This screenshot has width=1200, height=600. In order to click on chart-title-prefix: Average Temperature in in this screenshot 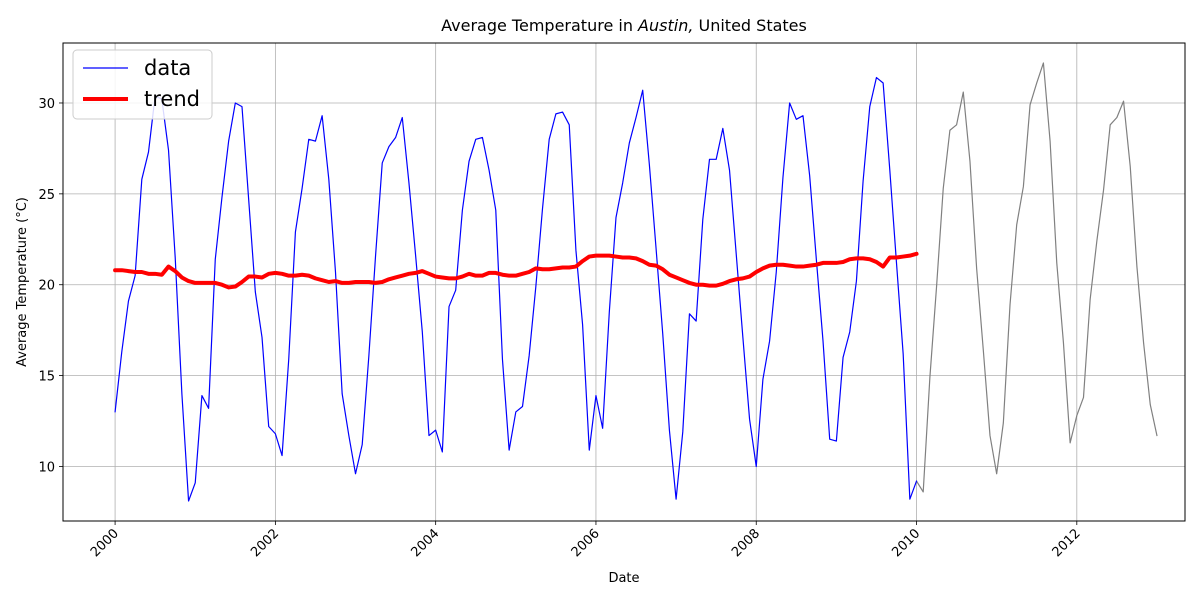, I will do `click(539, 25)`.